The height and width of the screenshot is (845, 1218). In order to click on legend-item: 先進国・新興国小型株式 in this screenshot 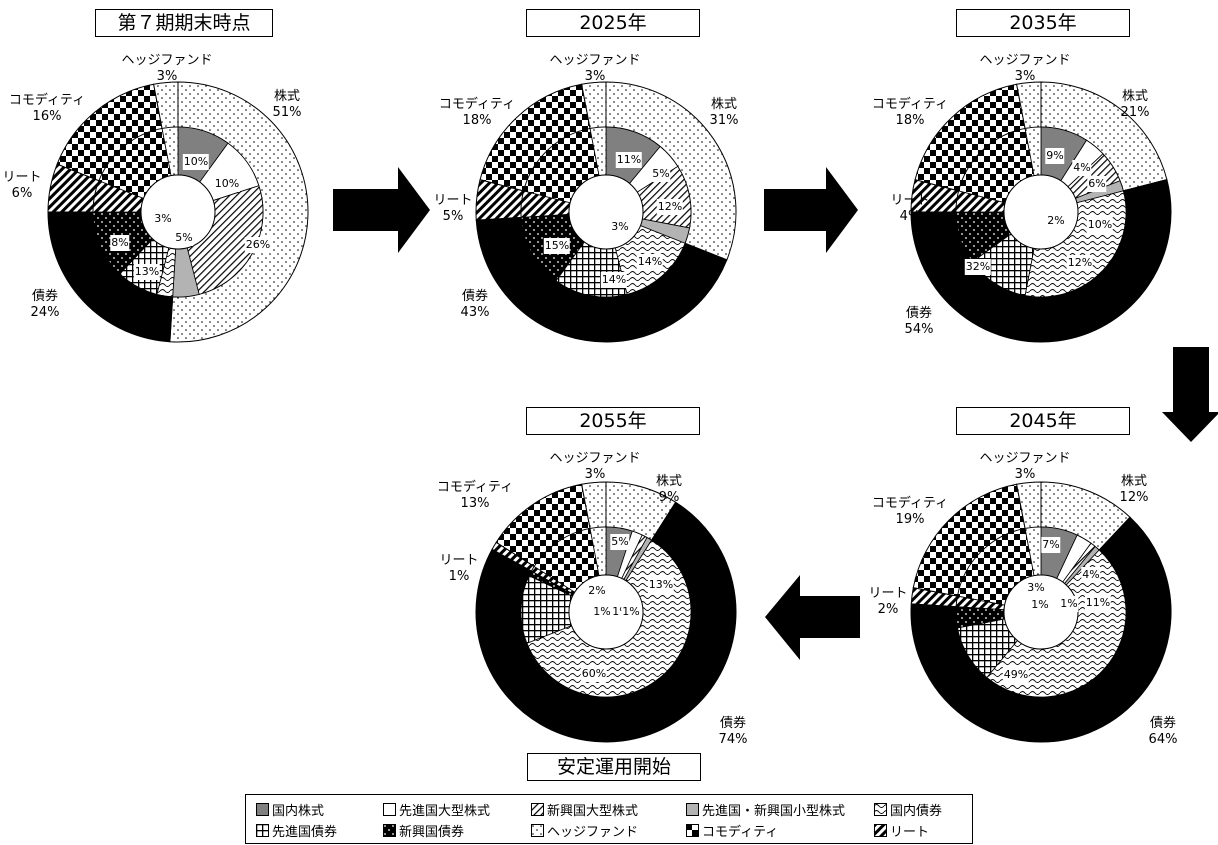, I will do `click(765, 809)`.